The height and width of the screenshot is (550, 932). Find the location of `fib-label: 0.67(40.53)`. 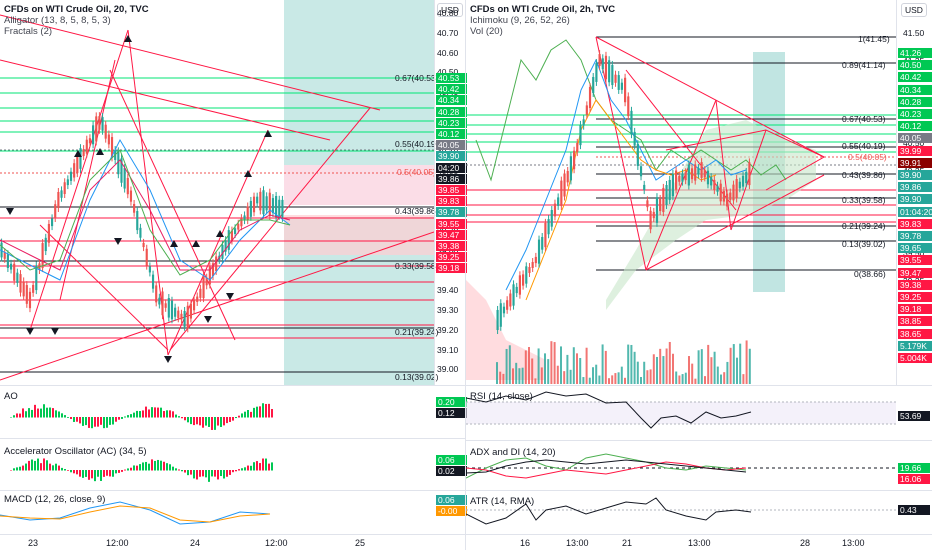

fib-label: 0.67(40.53) is located at coordinates (417, 78).